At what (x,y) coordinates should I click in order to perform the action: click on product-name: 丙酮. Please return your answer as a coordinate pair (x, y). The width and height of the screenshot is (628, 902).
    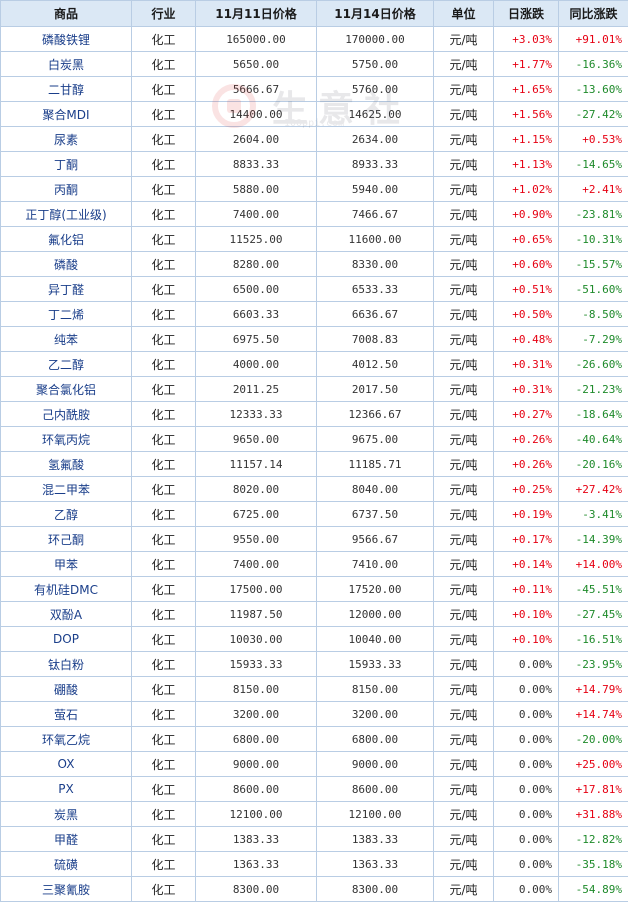
    Looking at the image, I should click on (66, 189).